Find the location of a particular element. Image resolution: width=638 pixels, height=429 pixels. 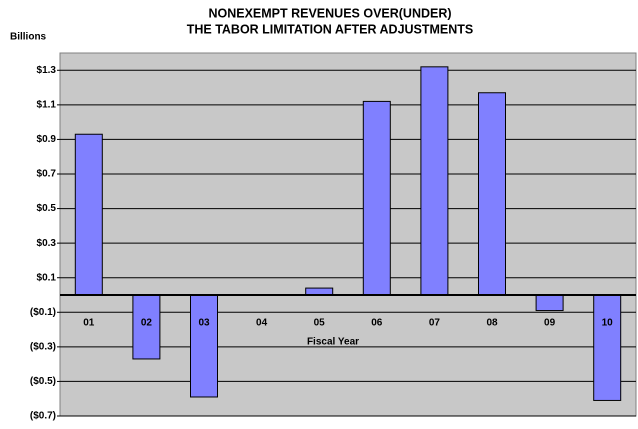

y-tick-label: ($0.7) is located at coordinates (43, 416).